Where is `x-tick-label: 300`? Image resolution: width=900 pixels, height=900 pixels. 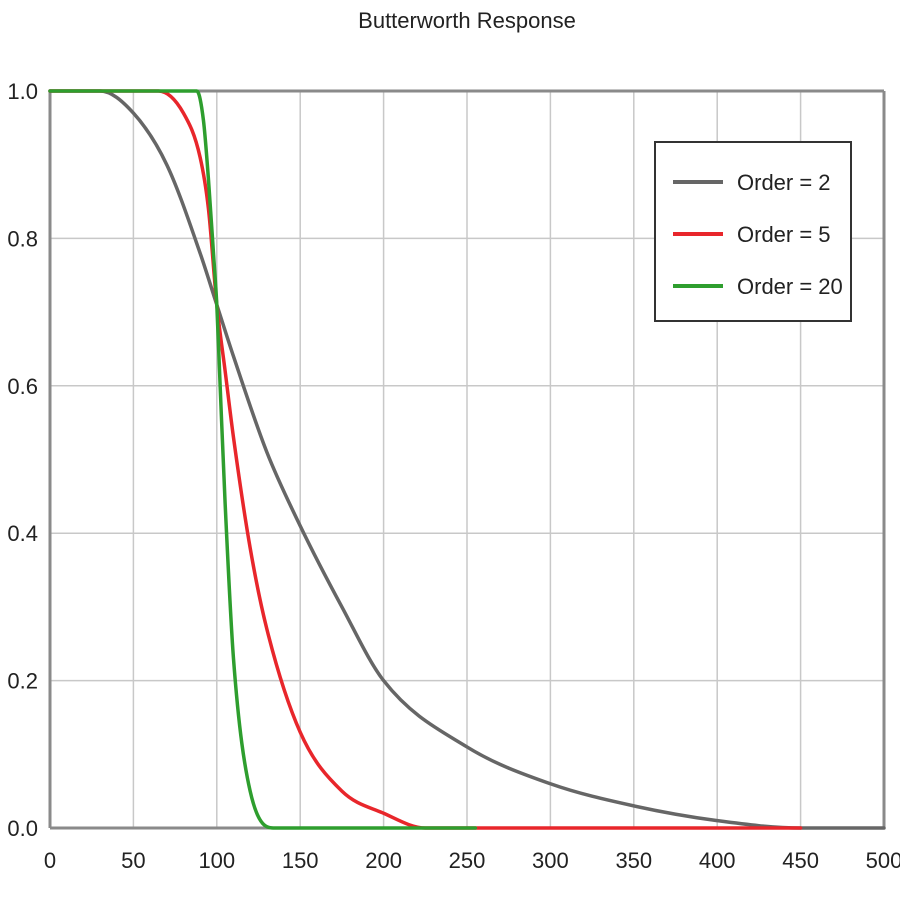 x-tick-label: 300 is located at coordinates (550, 860).